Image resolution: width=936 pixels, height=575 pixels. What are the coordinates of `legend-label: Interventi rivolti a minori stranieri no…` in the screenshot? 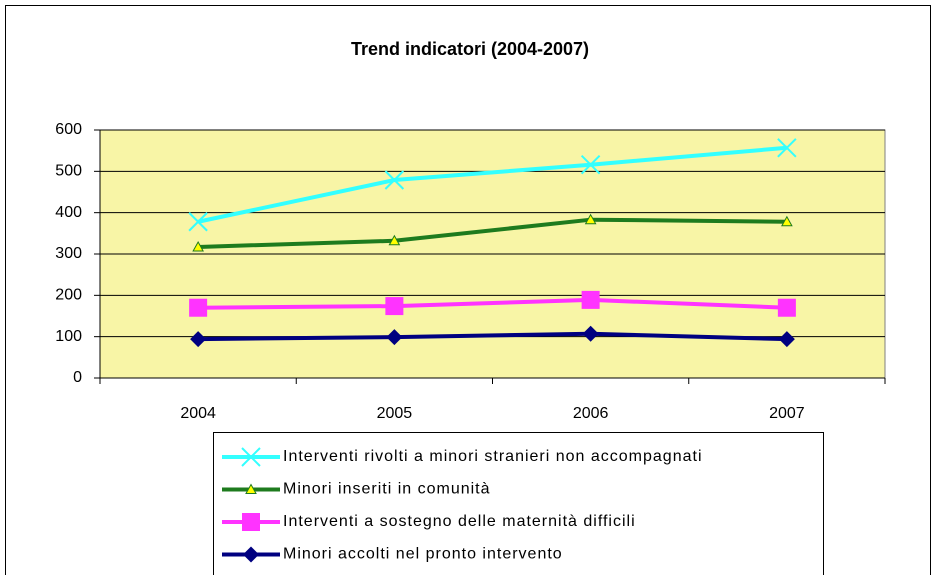 It's located at (493, 456).